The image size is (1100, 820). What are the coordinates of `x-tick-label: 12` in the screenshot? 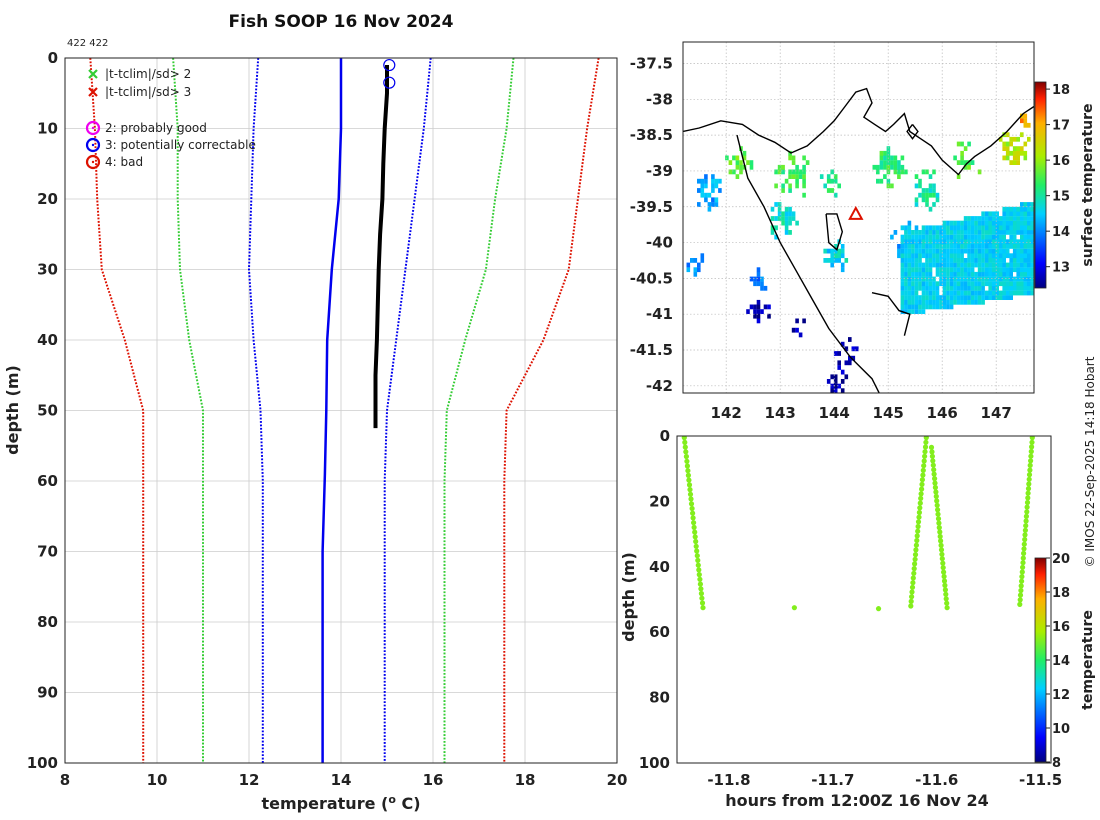 It's located at (249, 780).